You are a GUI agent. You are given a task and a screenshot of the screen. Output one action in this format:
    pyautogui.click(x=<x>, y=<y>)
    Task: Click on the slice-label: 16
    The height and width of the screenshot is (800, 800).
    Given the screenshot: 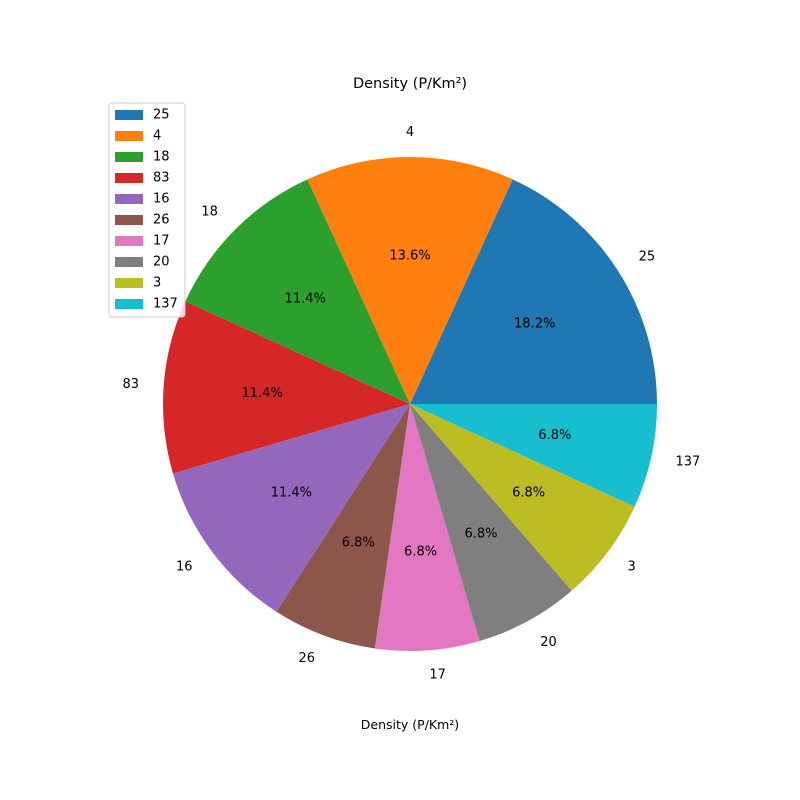 What is the action you would take?
    pyautogui.click(x=184, y=566)
    